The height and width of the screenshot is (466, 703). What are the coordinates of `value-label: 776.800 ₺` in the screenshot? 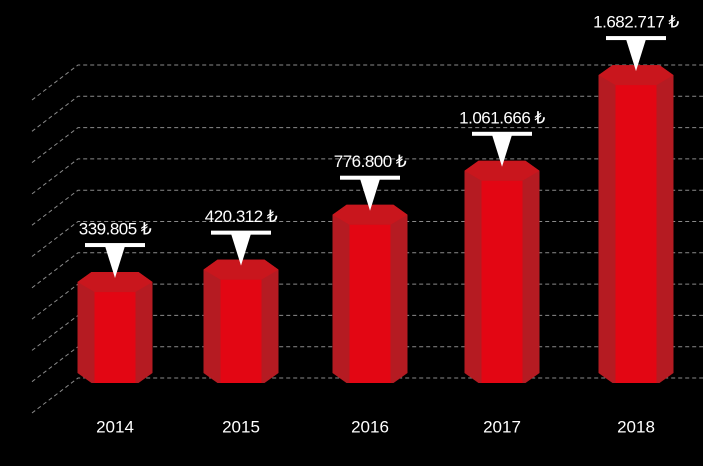 It's located at (370, 161).